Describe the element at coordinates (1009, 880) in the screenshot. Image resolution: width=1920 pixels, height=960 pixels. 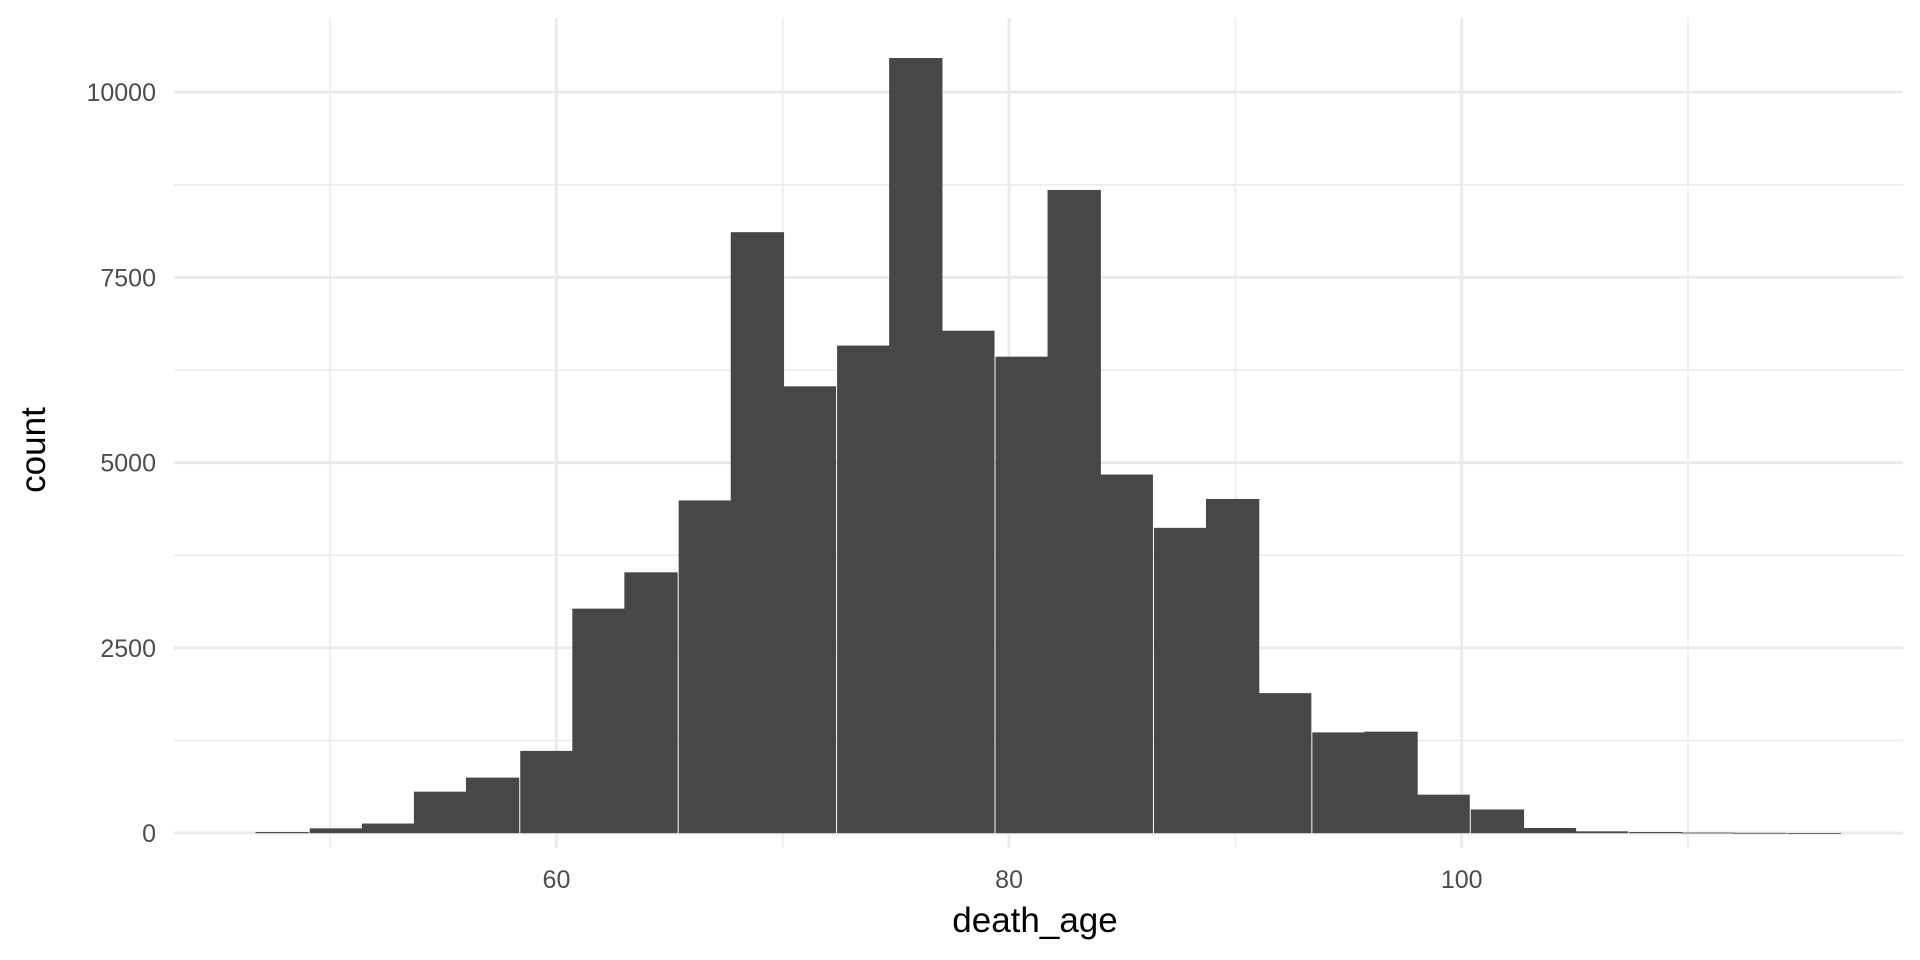
I see `x-tick-label: 80` at that location.